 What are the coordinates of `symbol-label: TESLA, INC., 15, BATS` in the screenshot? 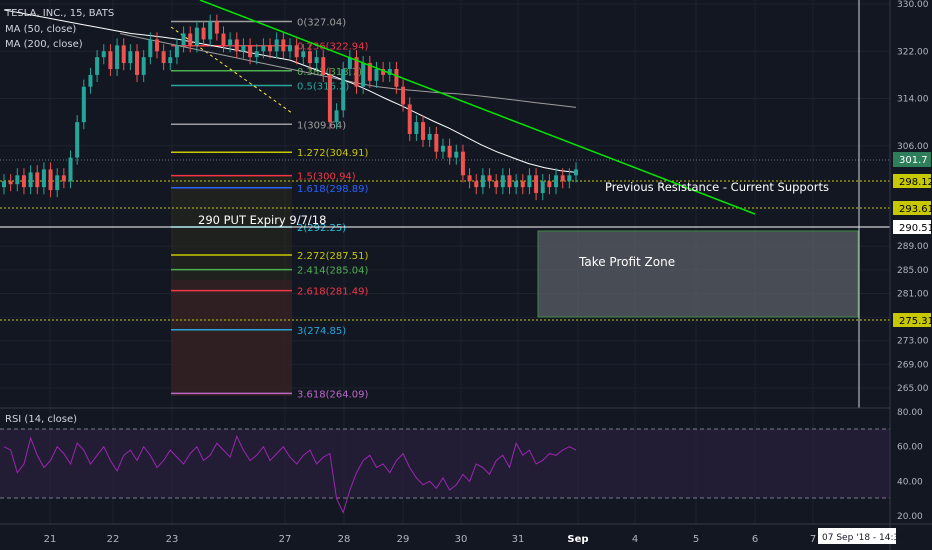 It's located at (60, 13).